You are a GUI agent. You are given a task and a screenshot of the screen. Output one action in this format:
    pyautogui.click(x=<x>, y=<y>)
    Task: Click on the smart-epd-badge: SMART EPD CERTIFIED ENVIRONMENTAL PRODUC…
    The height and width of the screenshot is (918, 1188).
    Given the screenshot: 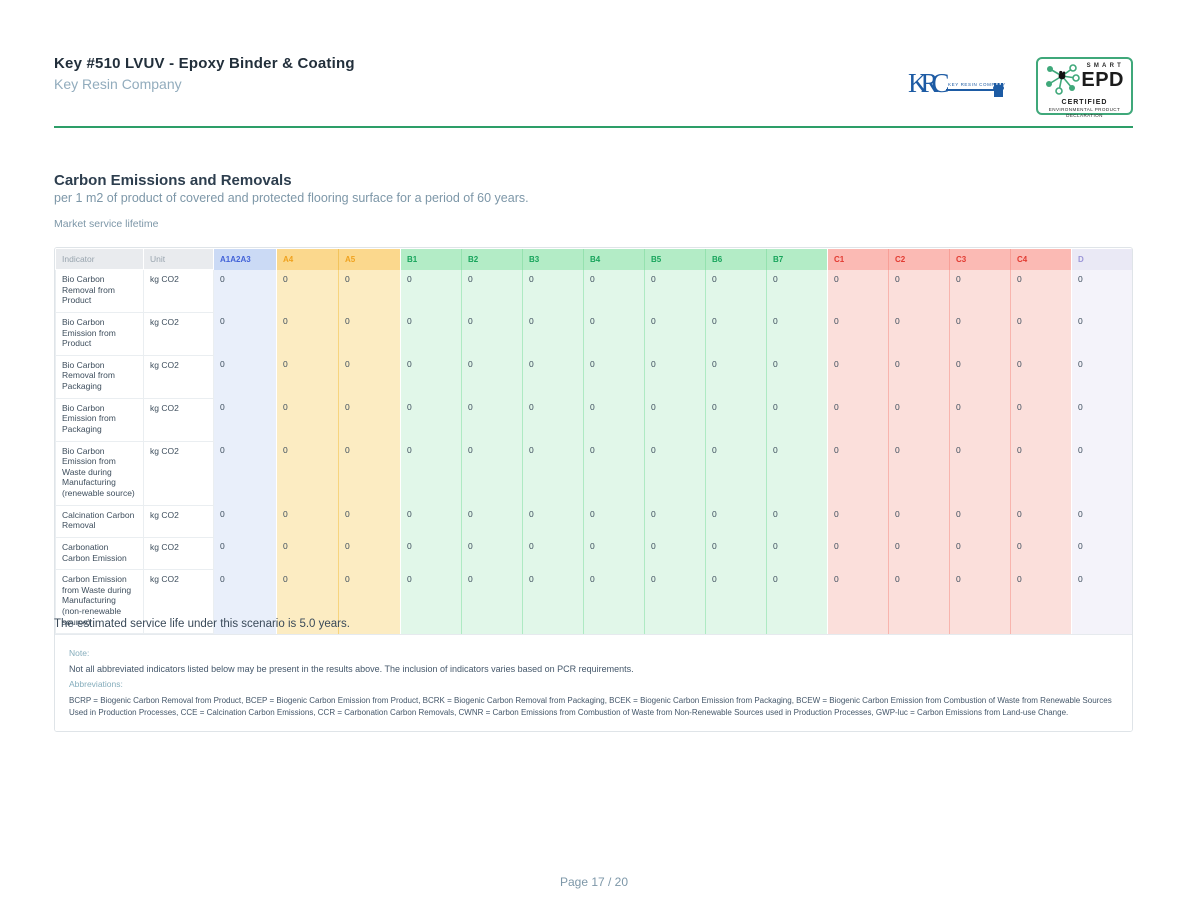 What is the action you would take?
    pyautogui.click(x=1084, y=87)
    